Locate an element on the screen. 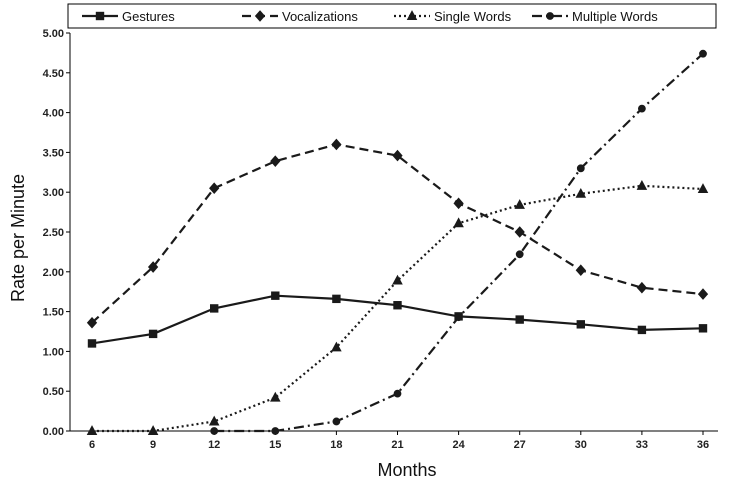  y-tick-label: 3.50 is located at coordinates (53, 153).